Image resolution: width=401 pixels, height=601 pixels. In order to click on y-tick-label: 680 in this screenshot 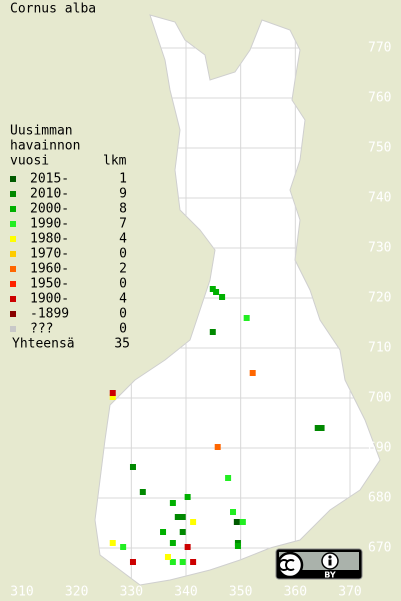, I will do `click(379, 498)`.